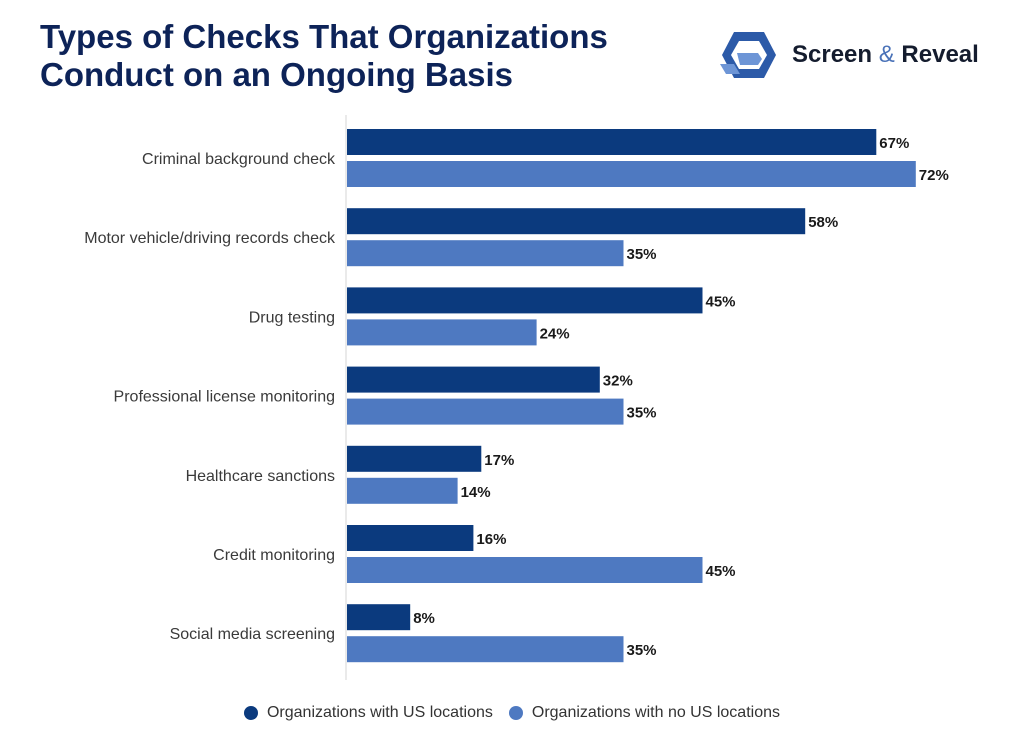 Image resolution: width=1024 pixels, height=748 pixels. What do you see at coordinates (934, 175) in the screenshot?
I see `value-label-non-us: 72%` at bounding box center [934, 175].